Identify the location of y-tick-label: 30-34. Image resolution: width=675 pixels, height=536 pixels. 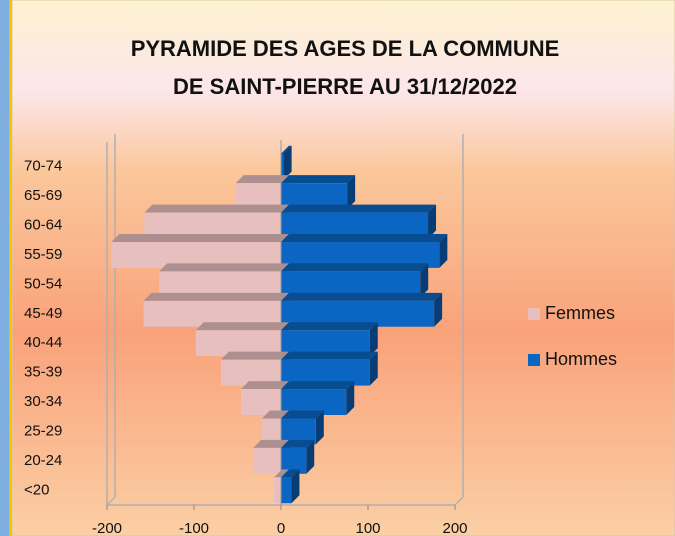
(43, 401).